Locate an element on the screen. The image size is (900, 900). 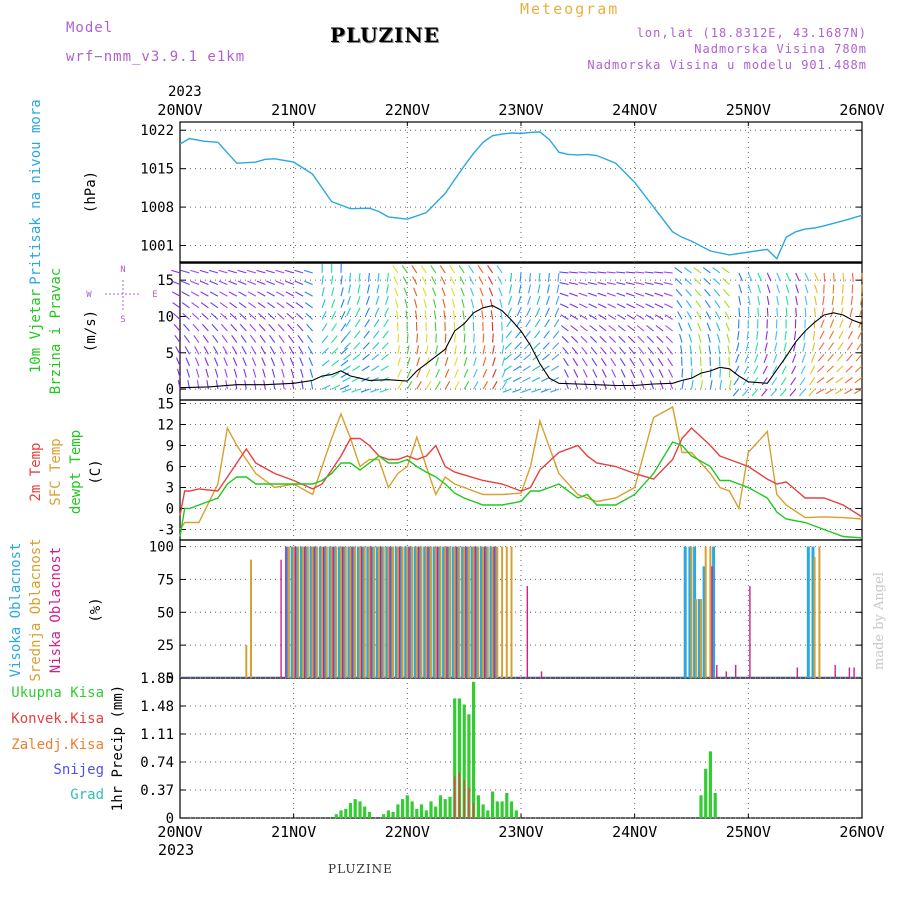
meteogram-label: Meteogram is located at coordinates (570, 9).